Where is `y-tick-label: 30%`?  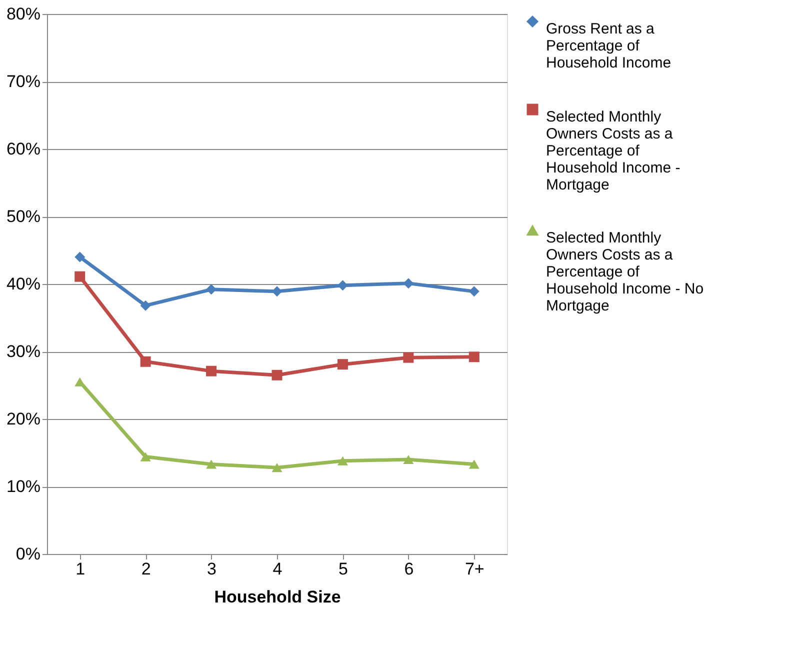
y-tick-label: 30% is located at coordinates (23, 351).